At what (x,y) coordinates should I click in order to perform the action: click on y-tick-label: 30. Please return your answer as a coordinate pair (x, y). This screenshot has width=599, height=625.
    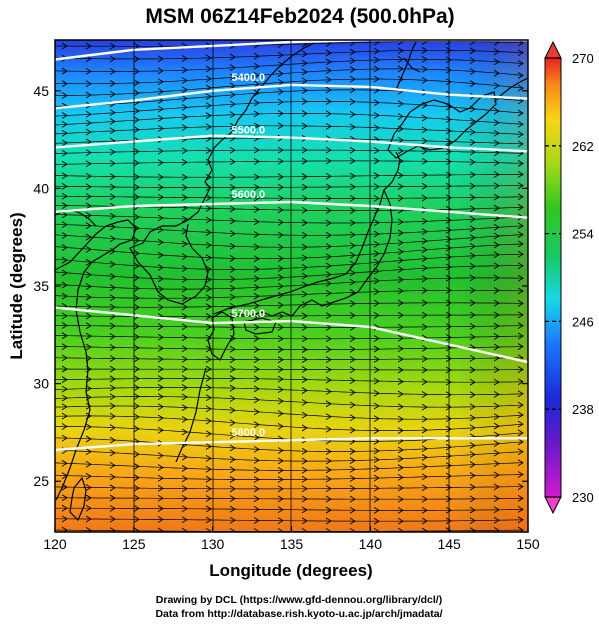
    Looking at the image, I should click on (41, 384).